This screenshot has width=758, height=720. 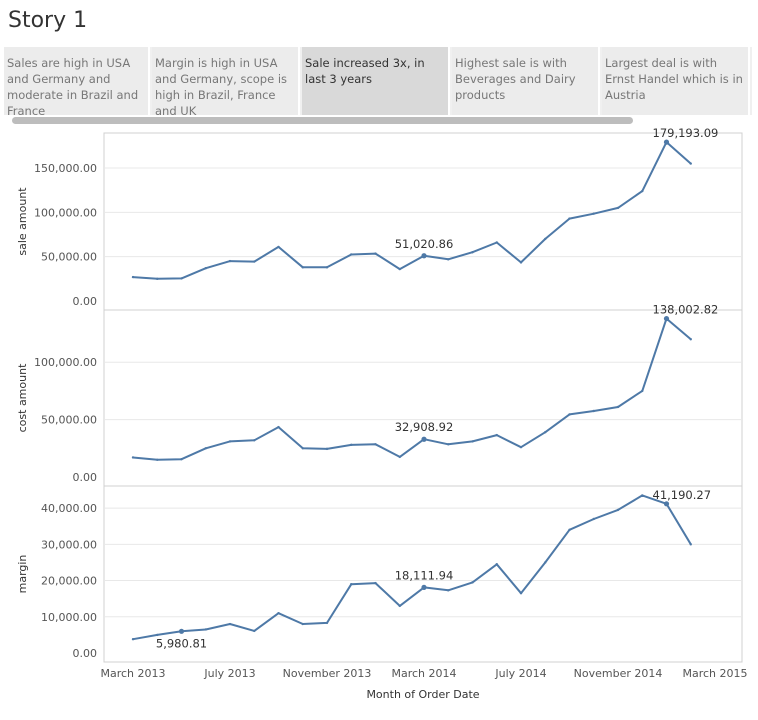 What do you see at coordinates (618, 673) in the screenshot?
I see `x-tick-label: November 2014` at bounding box center [618, 673].